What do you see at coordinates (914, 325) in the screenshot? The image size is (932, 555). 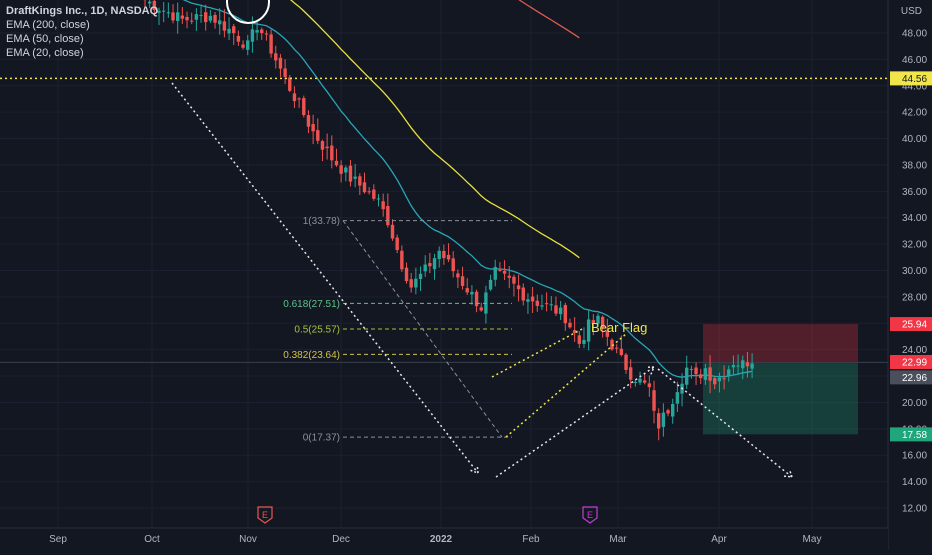 I see `price-badge-label: 25.94` at bounding box center [914, 325].